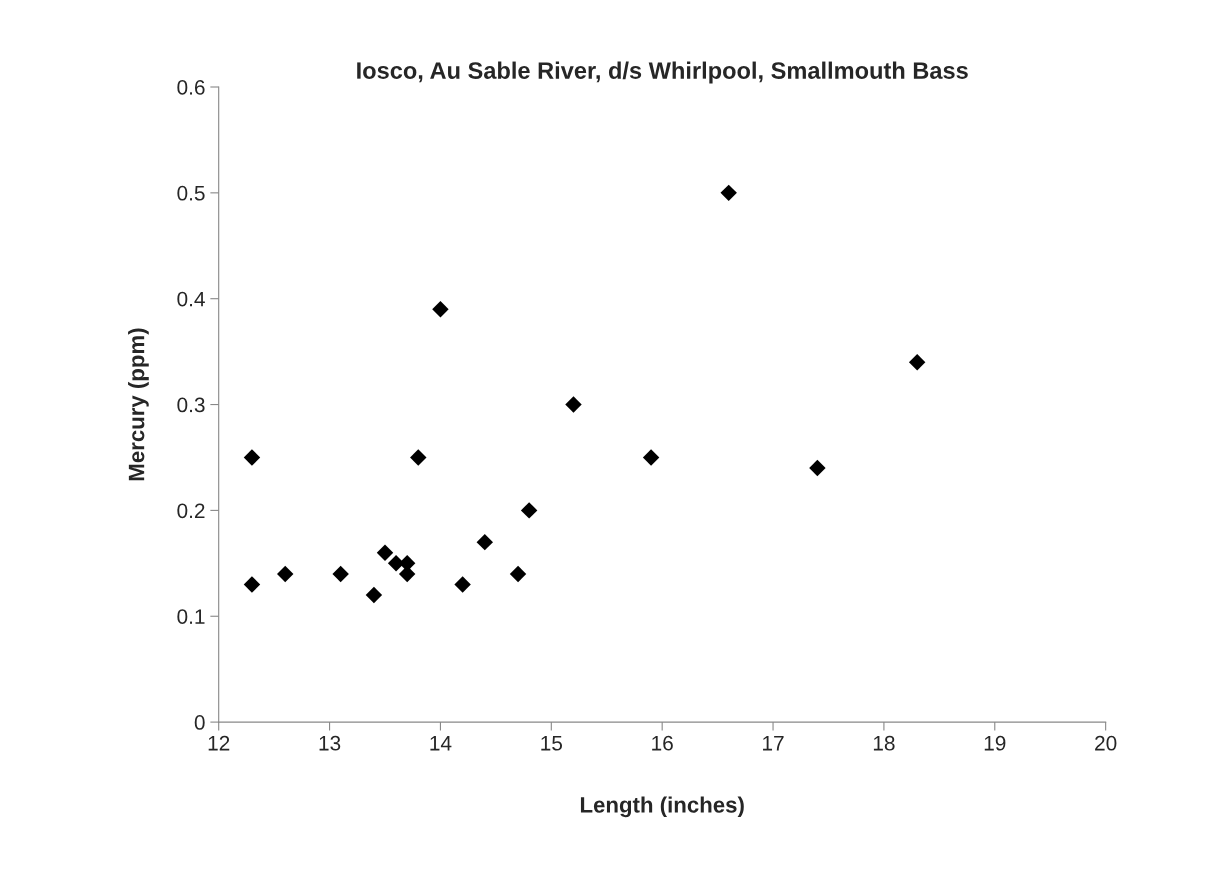 The width and height of the screenshot is (1215, 870). Describe the element at coordinates (138, 404) in the screenshot. I see `y-axis-title: Mercury (ppm)` at that location.